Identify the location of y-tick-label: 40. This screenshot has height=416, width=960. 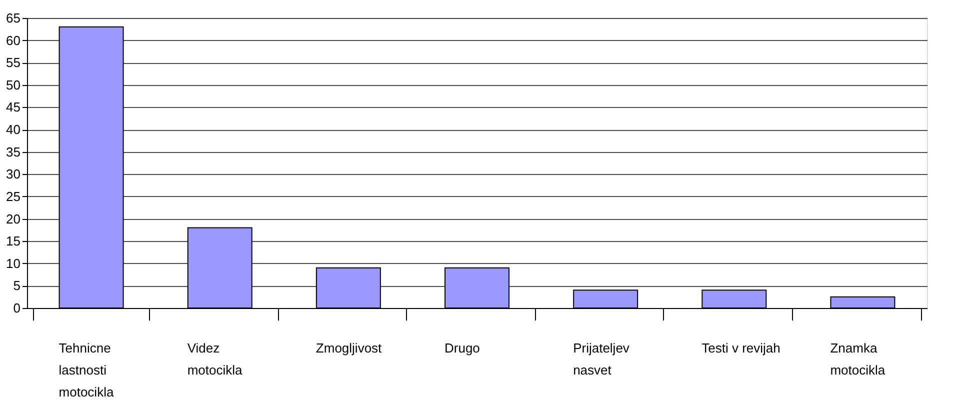
(13, 130).